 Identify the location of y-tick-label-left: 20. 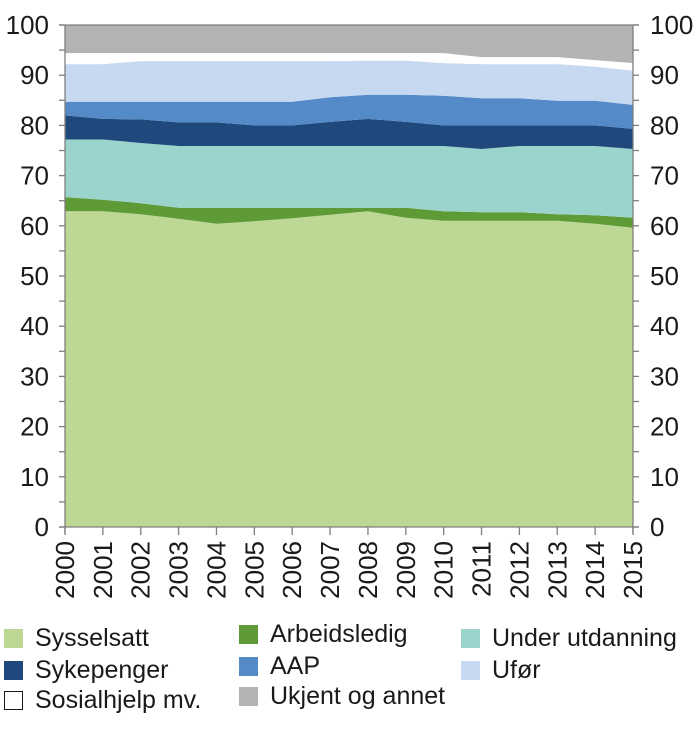
(34, 427).